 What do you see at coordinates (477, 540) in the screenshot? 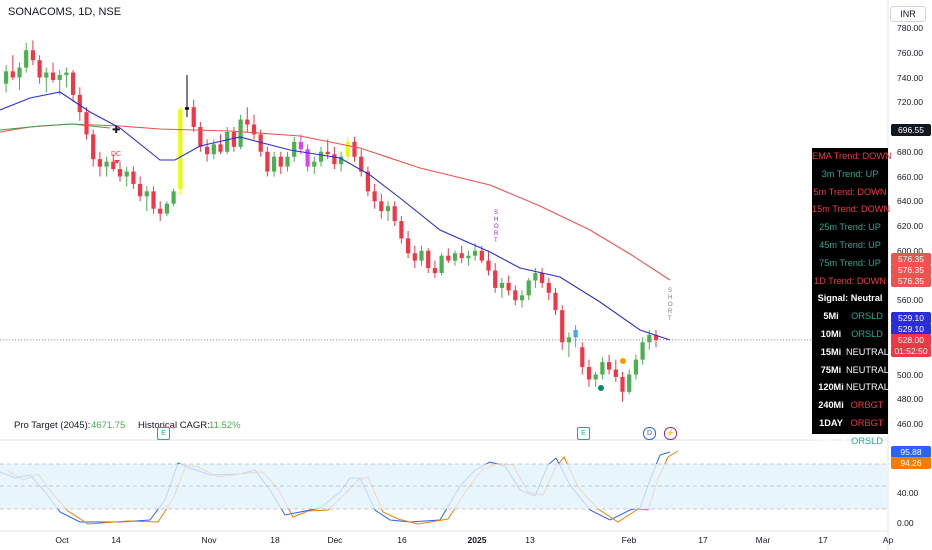
I see `time-tick-label: 2025` at bounding box center [477, 540].